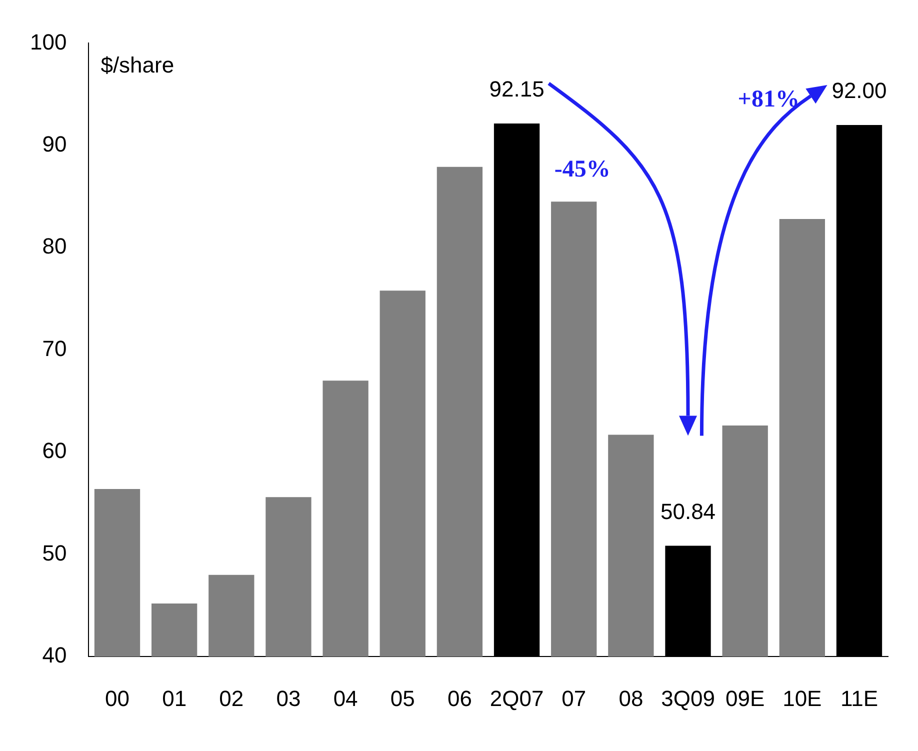 This screenshot has height=751, width=918. Describe the element at coordinates (174, 698) in the screenshot. I see `x-tick-label: 01` at that location.